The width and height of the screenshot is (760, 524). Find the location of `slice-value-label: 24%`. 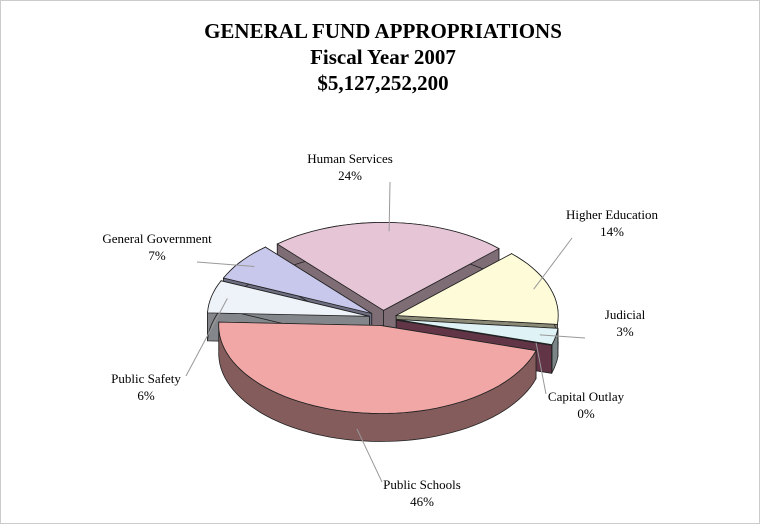

slice-value-label: 24% is located at coordinates (350, 175).